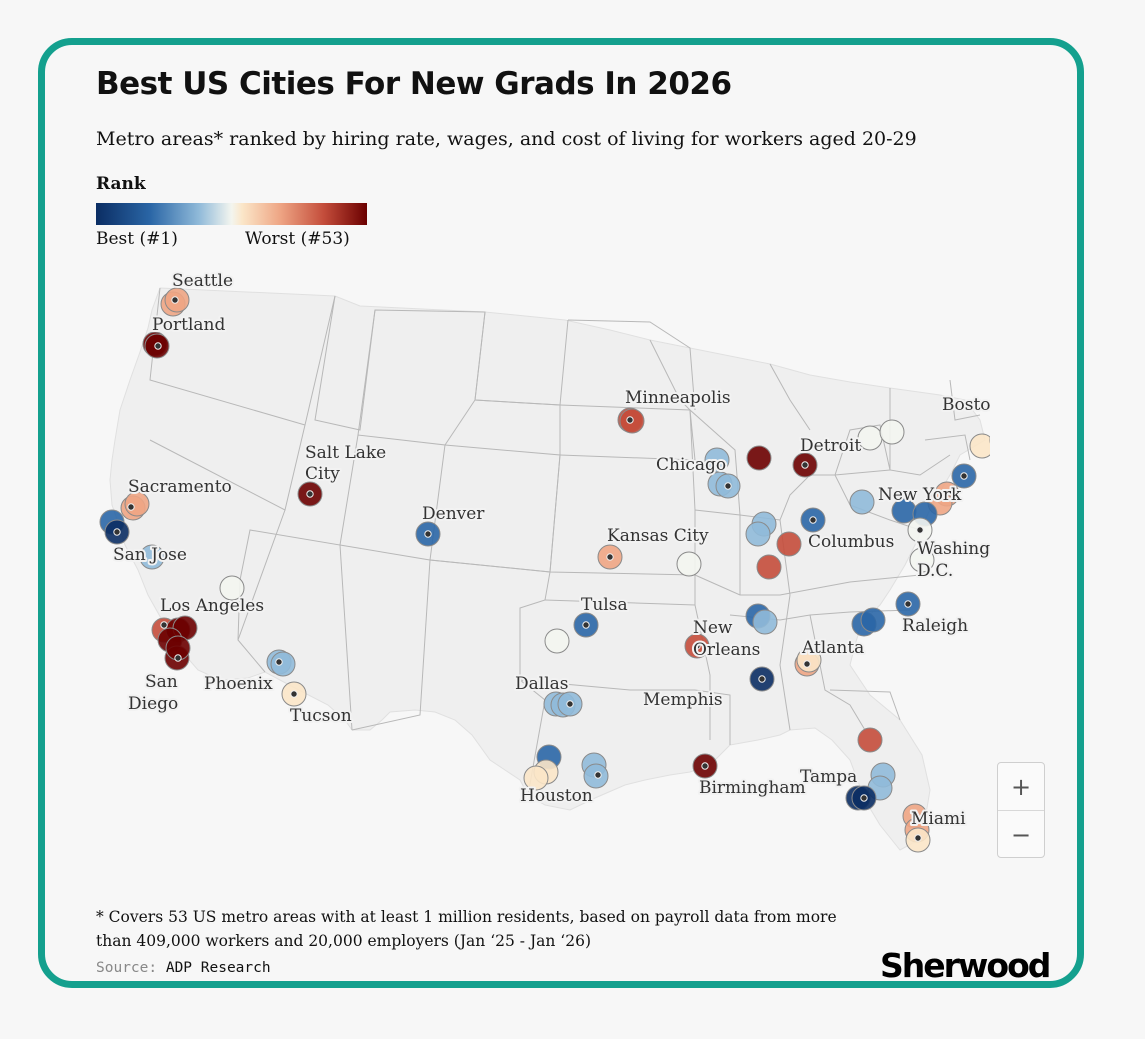 This screenshot has height=1039, width=1145. What do you see at coordinates (137, 239) in the screenshot?
I see `legend-best-label: Best (#1)` at bounding box center [137, 239].